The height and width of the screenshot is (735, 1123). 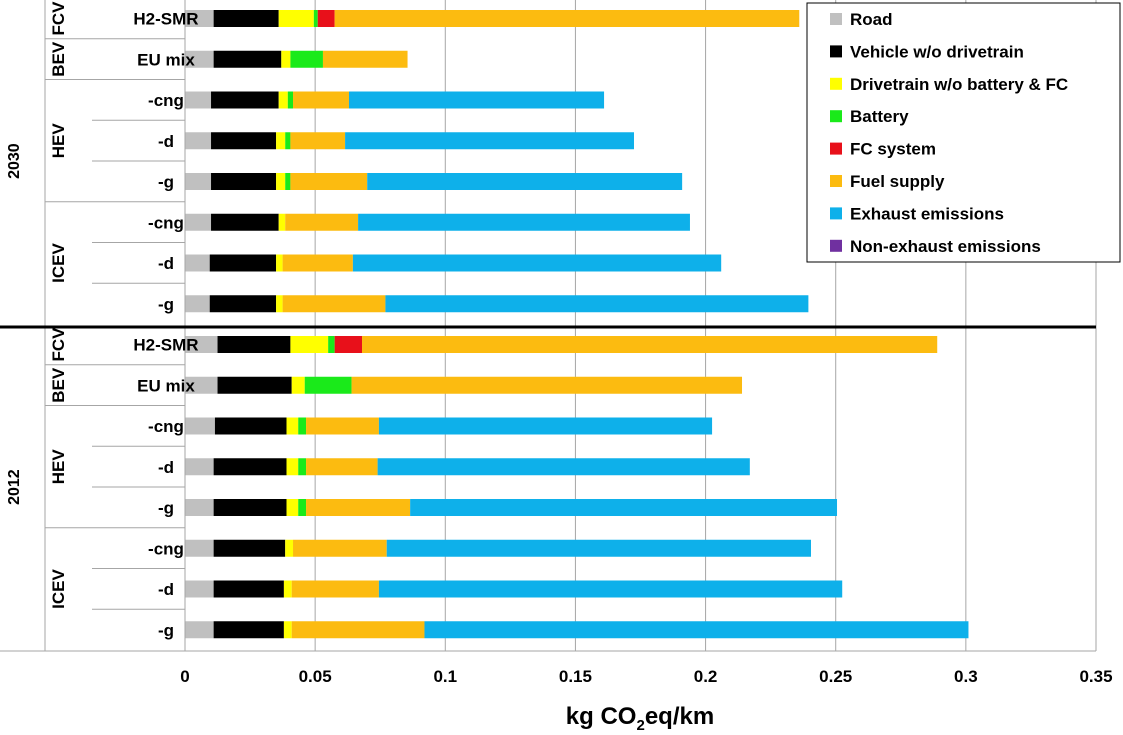 I want to click on x-tick-label: 0.25, so click(x=835, y=676).